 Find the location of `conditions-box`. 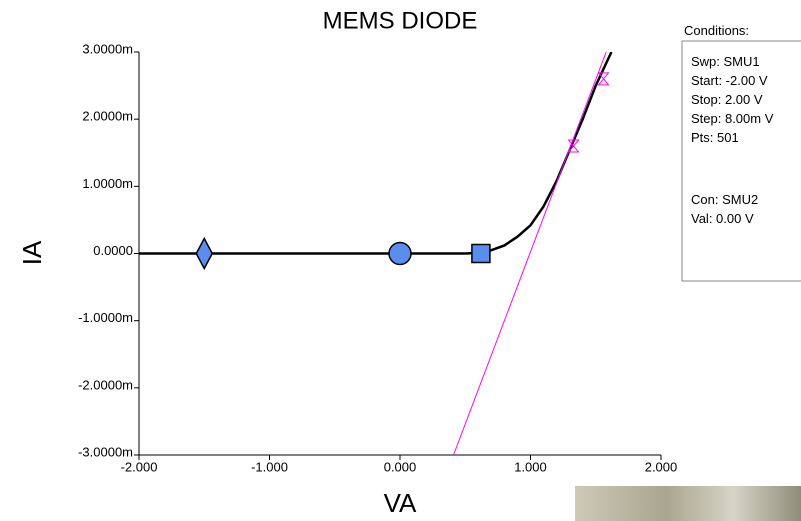

conditions-box is located at coordinates (741, 161).